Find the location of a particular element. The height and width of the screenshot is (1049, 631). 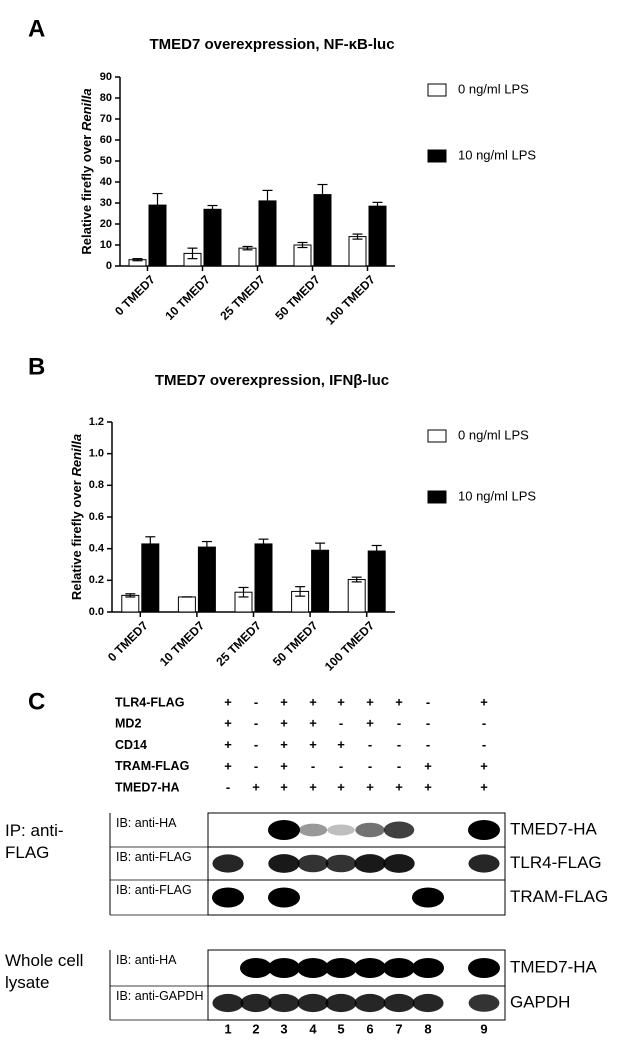

y-tick-label: 1.0 is located at coordinates (96, 454).